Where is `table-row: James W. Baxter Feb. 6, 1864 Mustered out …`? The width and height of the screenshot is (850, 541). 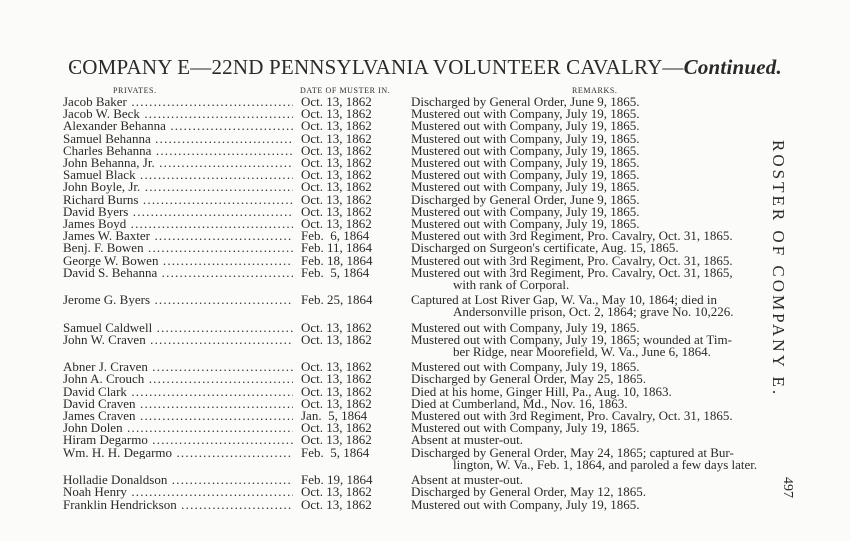
table-row: James W. Baxter Feb. 6, 1864 Mustered out … is located at coordinates (443, 236).